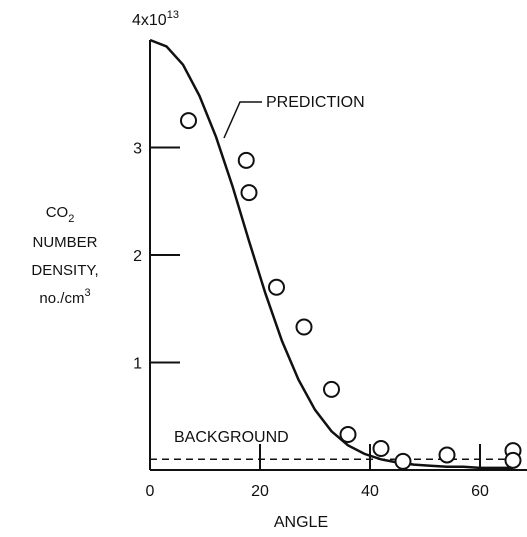  I want to click on background-label: BACKGROUND, so click(231, 437).